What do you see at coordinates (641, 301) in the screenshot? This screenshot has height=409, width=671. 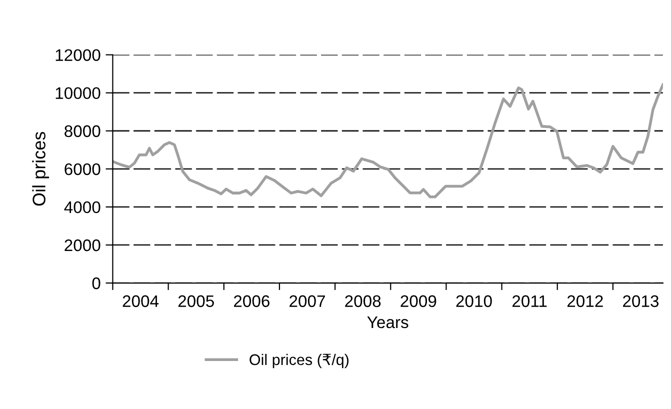 I see `x-tick-label: 2013` at bounding box center [641, 301].